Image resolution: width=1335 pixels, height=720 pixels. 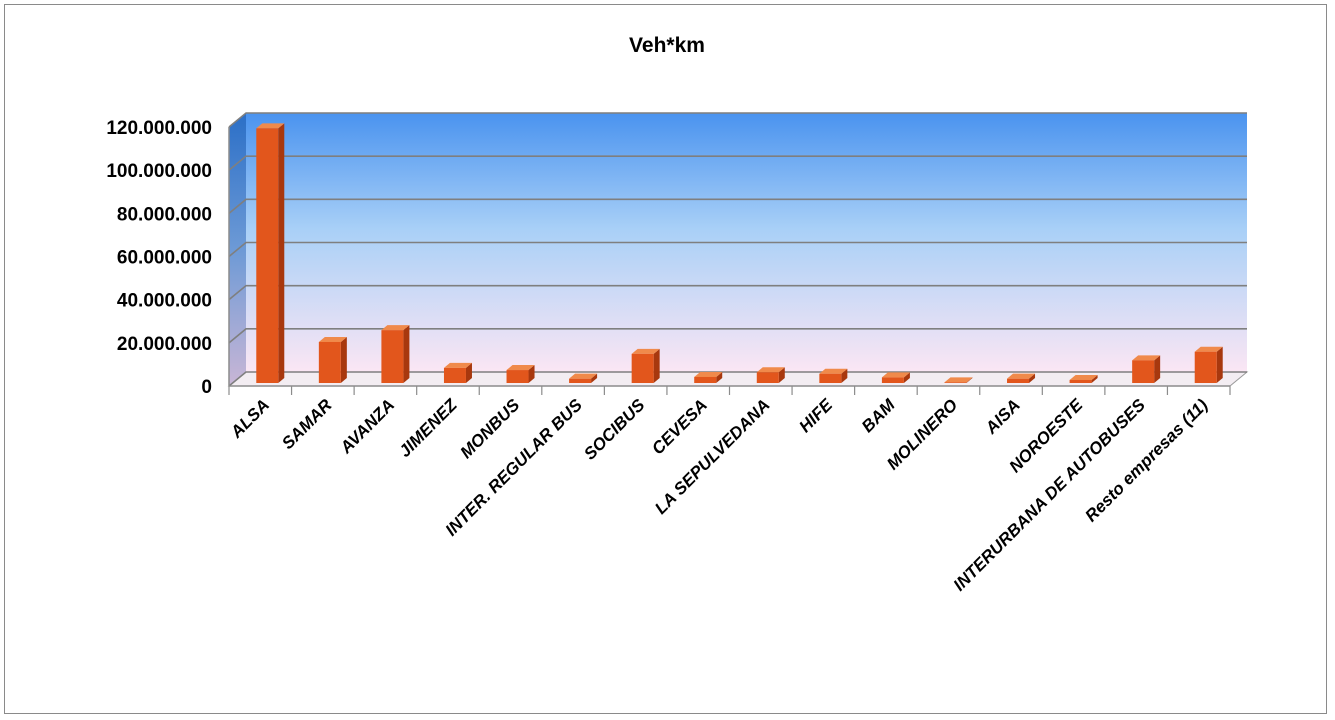 I want to click on x-tick-label: SOCIBUS, so click(x=614, y=429).